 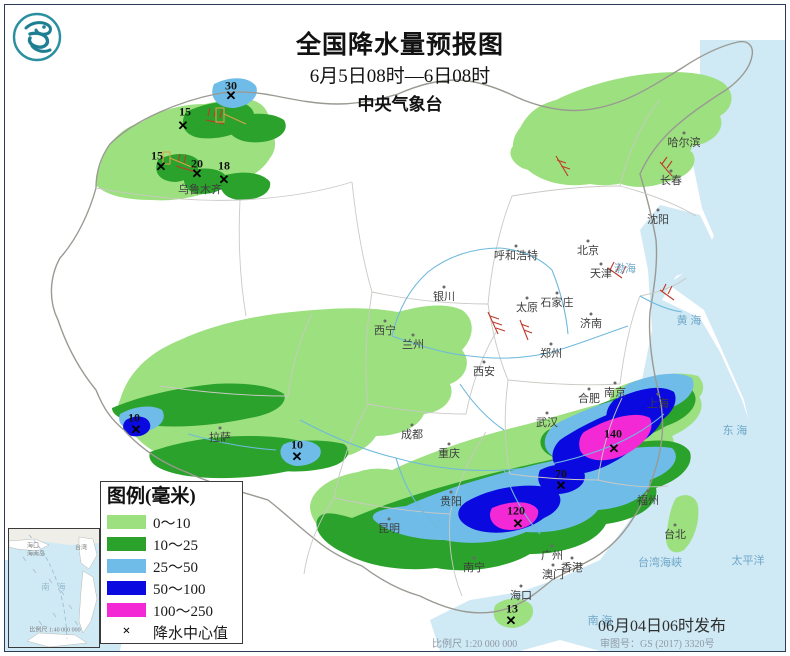 I want to click on legend-item-10-25: 10～25, so click(x=172, y=544).